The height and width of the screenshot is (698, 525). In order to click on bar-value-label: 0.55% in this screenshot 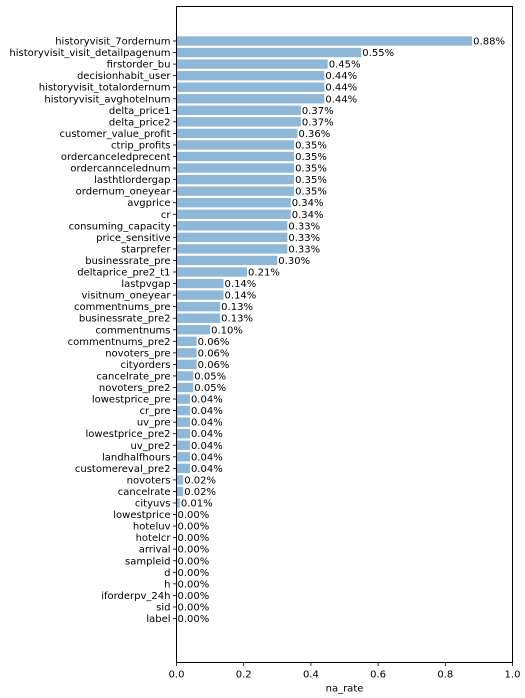, I will do `click(378, 53)`.